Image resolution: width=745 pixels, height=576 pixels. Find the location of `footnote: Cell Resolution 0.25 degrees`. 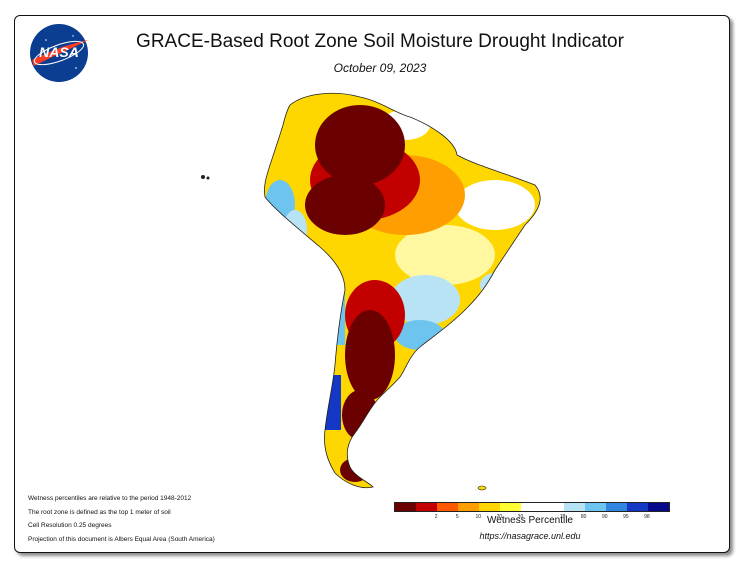

footnote: Cell Resolution 0.25 degrees is located at coordinates (70, 525).